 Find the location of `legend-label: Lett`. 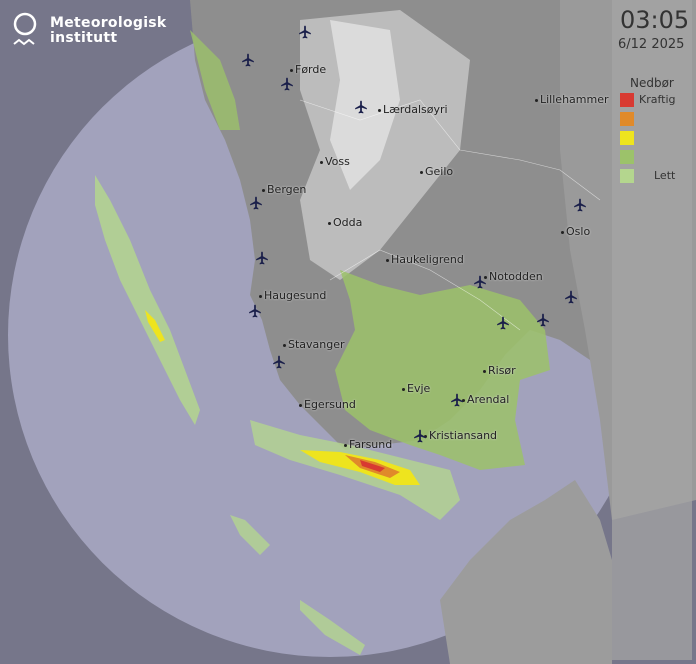

legend-label: Lett is located at coordinates (665, 175).